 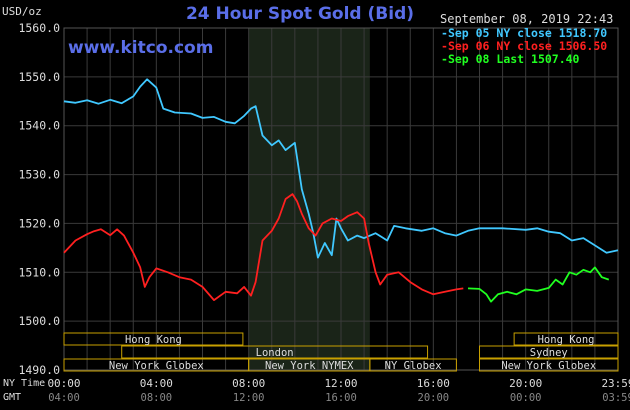 What do you see at coordinates (341, 398) in the screenshot?
I see `x-tick-label-gmt: 16:00` at bounding box center [341, 398].